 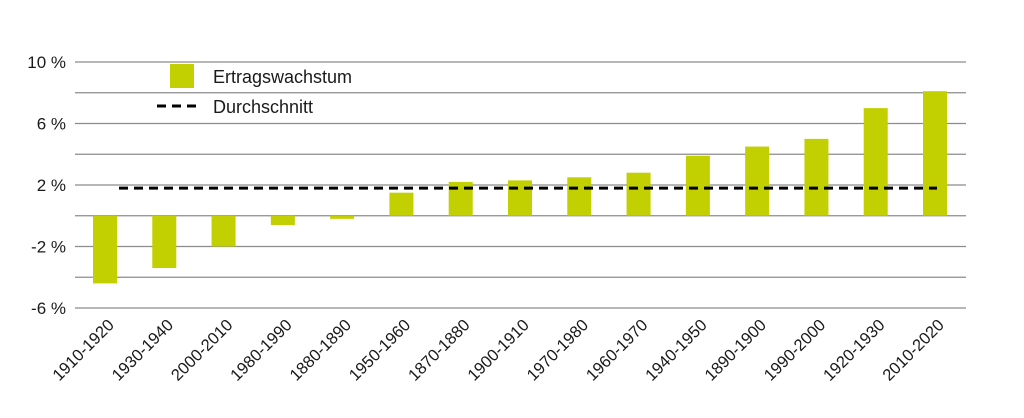 I want to click on x-category-label: 1910-1920, so click(x=83, y=350).